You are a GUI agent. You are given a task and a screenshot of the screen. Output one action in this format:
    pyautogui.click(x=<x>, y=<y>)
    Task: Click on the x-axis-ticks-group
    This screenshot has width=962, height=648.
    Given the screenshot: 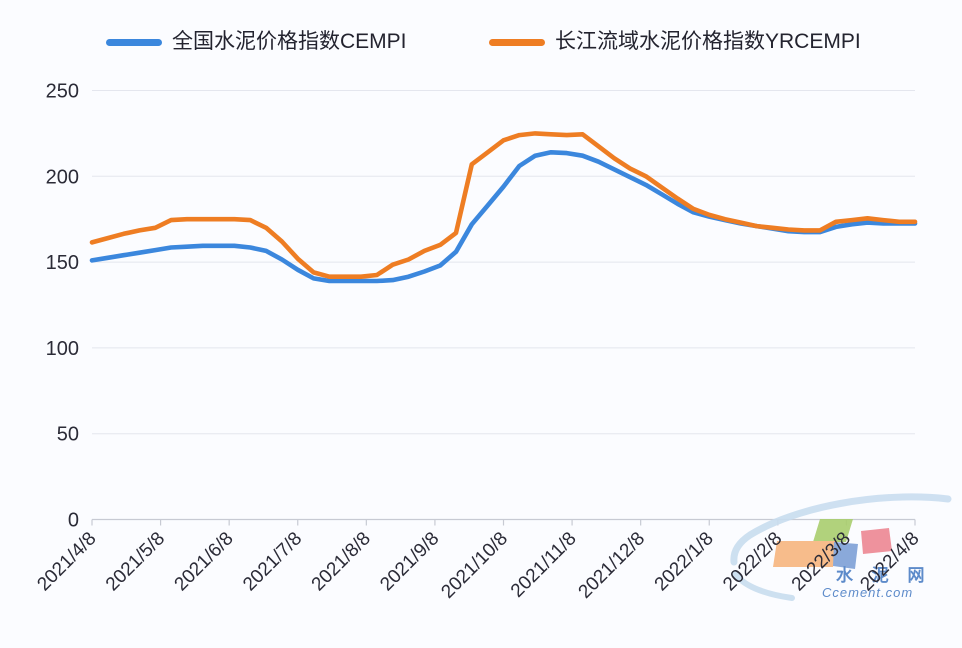 What is the action you would take?
    pyautogui.click(x=503, y=522)
    